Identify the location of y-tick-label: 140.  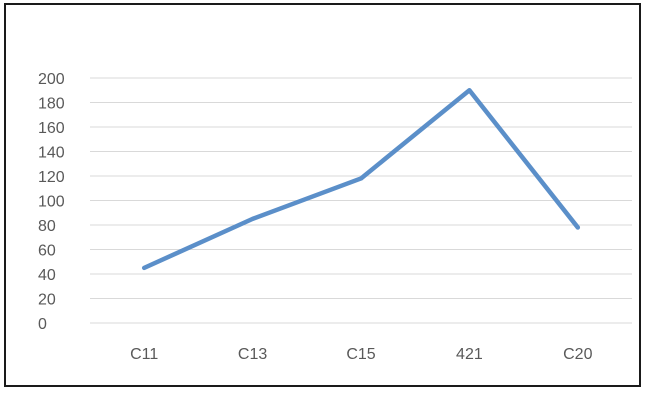
(51, 153).